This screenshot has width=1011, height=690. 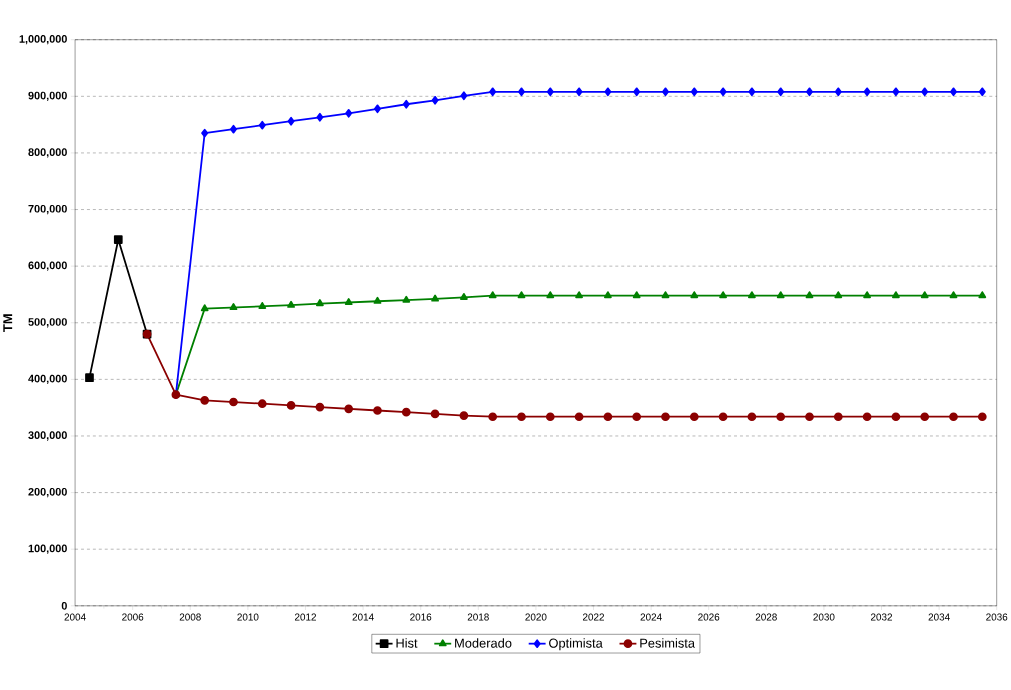 What do you see at coordinates (483, 643) in the screenshot?
I see `legend-label: Moderado` at bounding box center [483, 643].